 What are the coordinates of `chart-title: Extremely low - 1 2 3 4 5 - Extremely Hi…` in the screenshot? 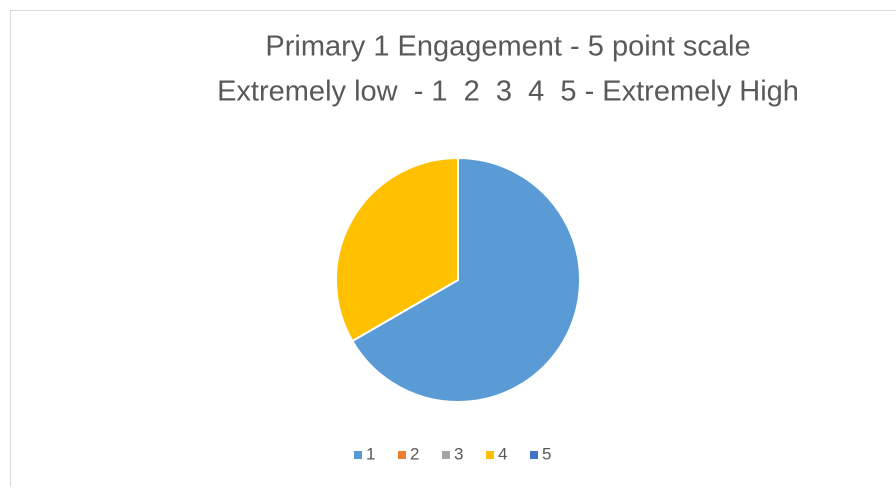 It's located at (508, 92).